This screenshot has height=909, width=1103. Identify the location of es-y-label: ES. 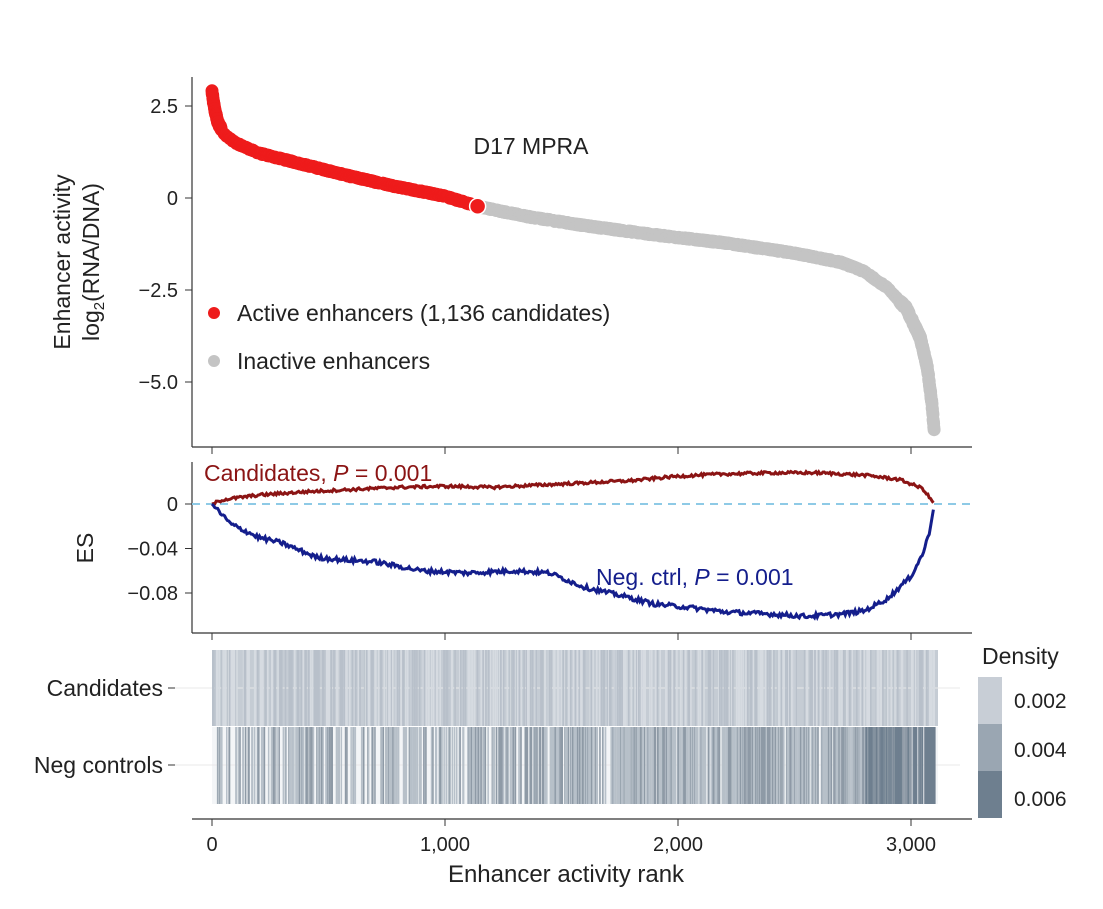
(85, 548).